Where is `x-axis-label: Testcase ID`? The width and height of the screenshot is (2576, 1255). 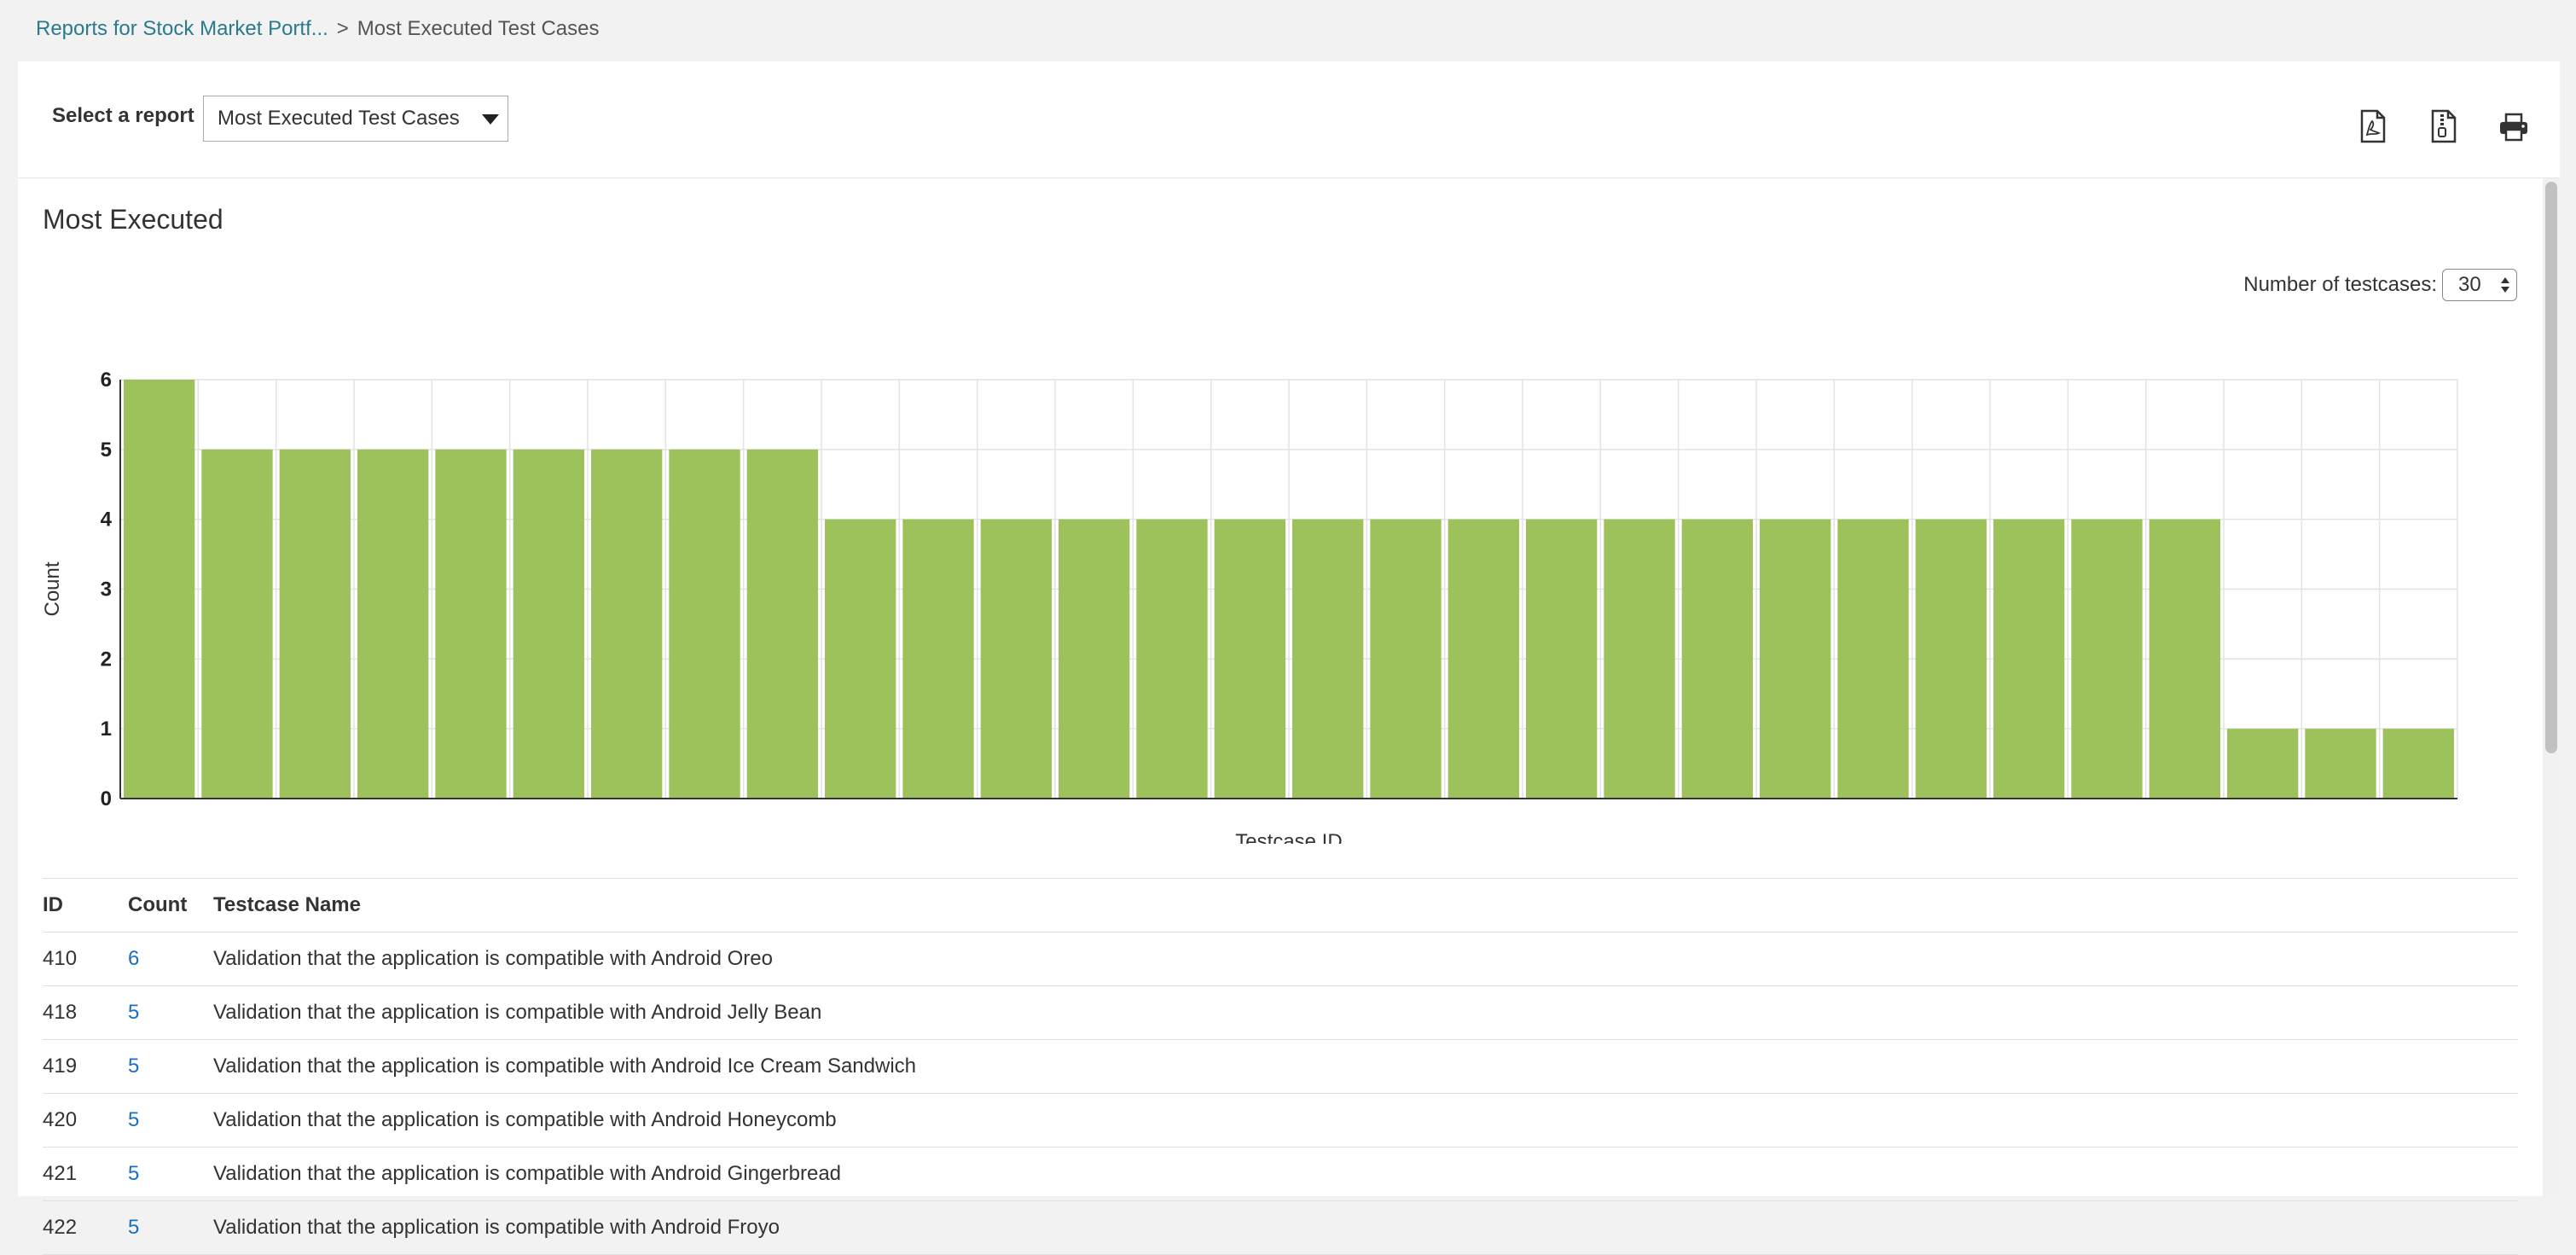
x-axis-label: Testcase ID is located at coordinates (1288, 837).